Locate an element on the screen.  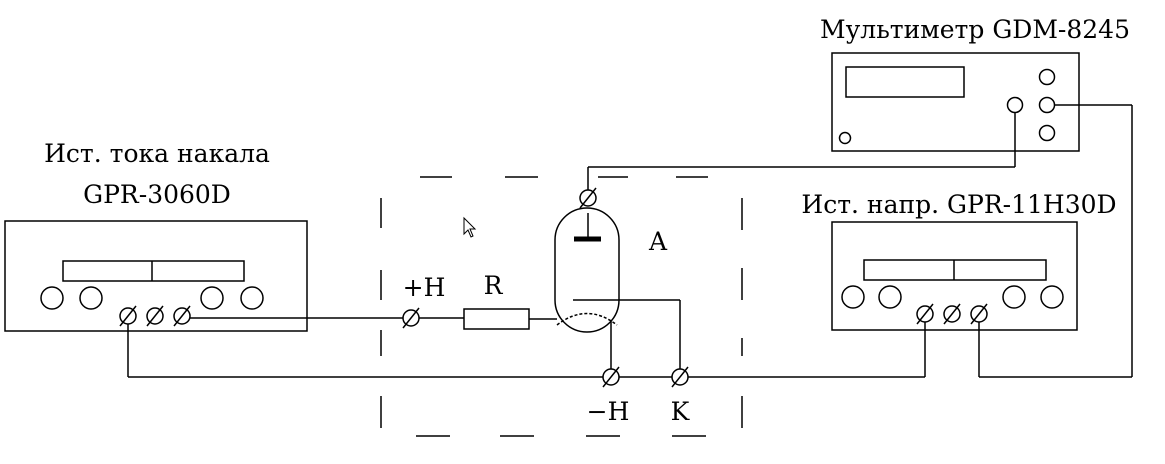
resistor-label: R is located at coordinates (494, 285).